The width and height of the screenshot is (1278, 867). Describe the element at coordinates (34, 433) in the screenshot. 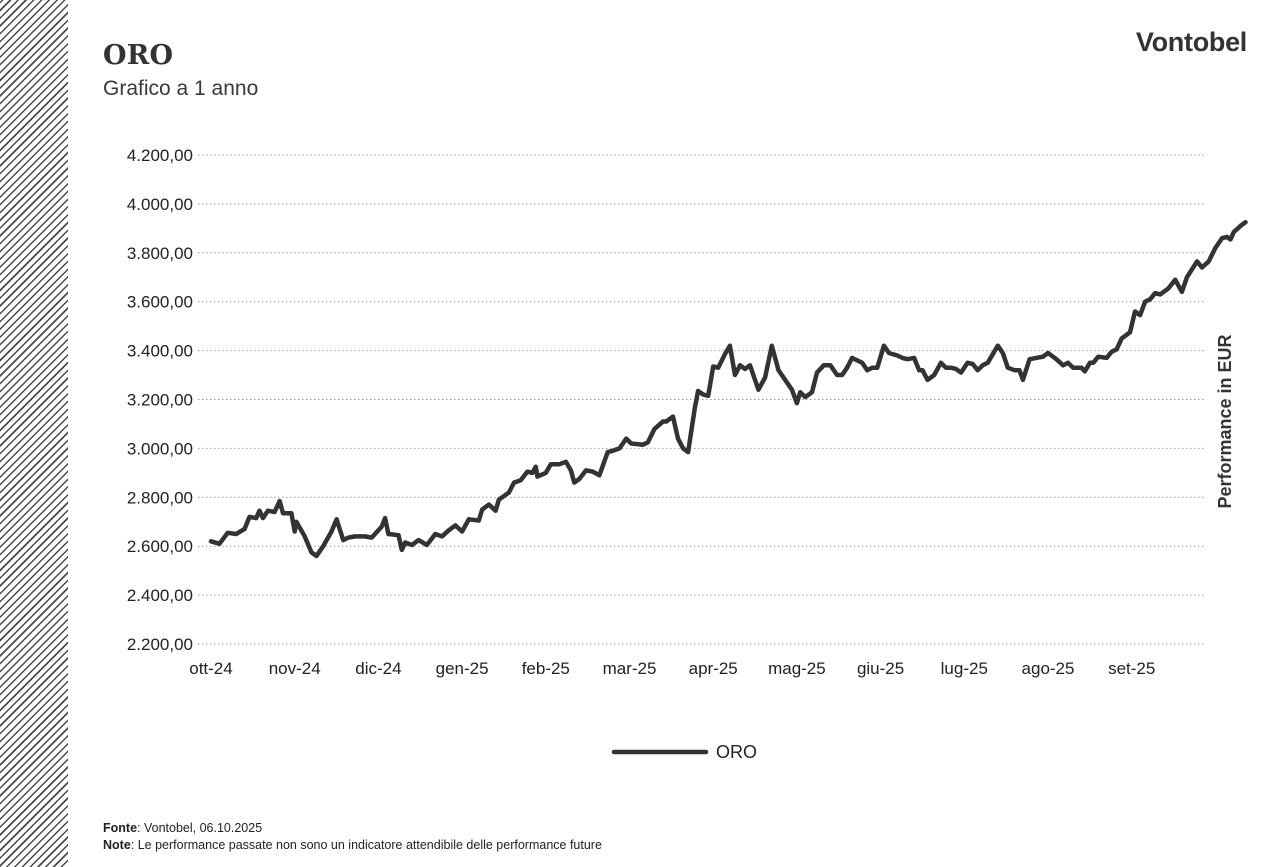

I see `decorative-stripes` at that location.